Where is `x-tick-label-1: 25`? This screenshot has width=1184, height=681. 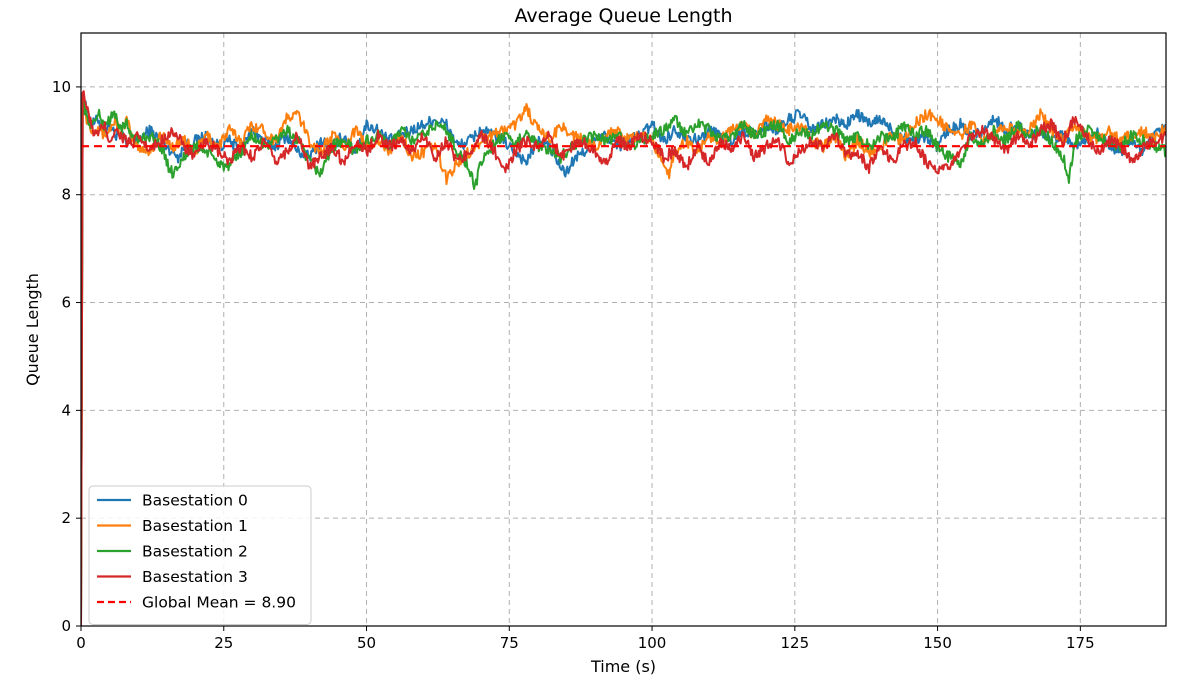
x-tick-label-1: 25 is located at coordinates (223, 643).